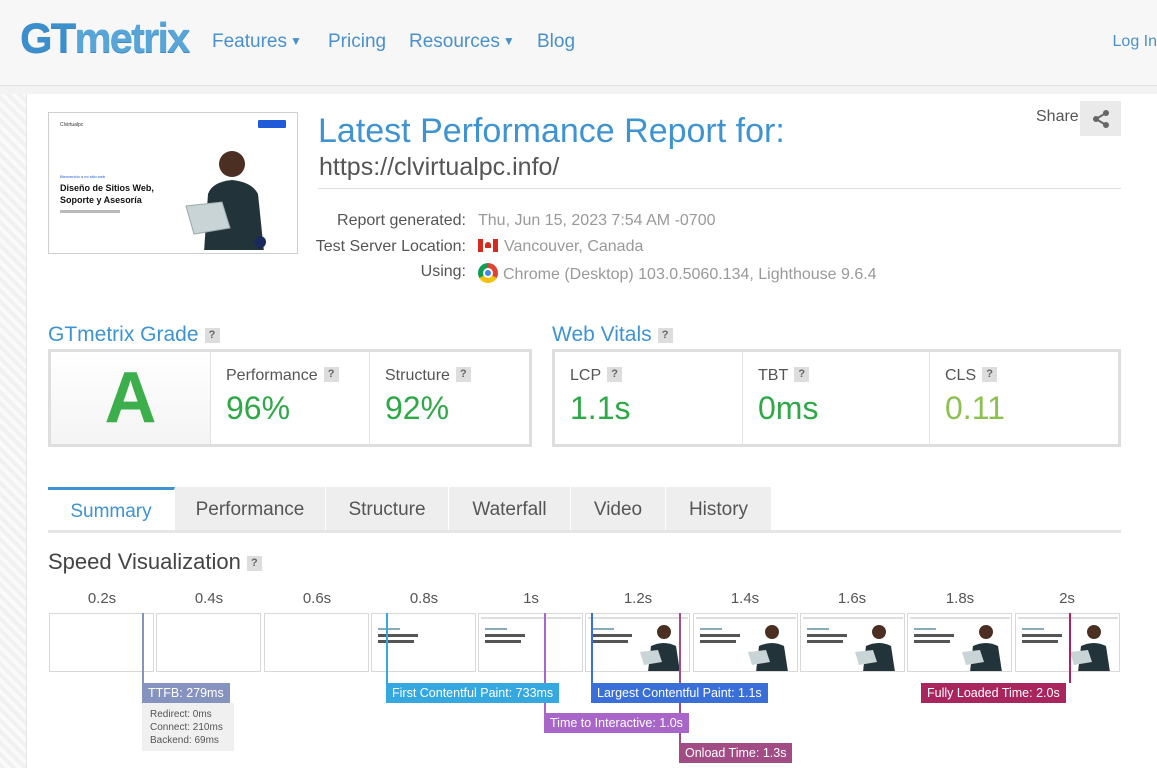 The image size is (1157, 768). I want to click on cls-cell: CLS? 0.11, so click(975, 396).